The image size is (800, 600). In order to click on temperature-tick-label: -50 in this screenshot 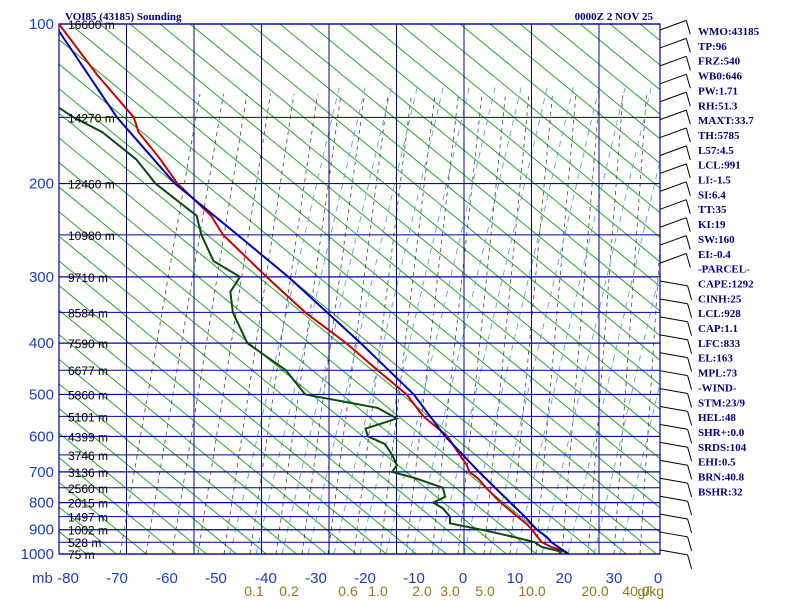, I will do `click(216, 578)`.